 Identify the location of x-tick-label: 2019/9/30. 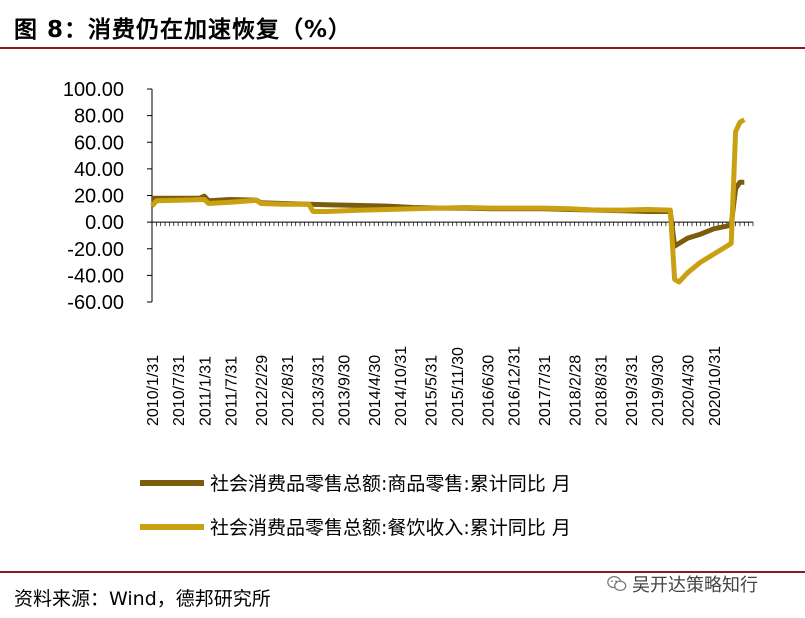
(658, 390).